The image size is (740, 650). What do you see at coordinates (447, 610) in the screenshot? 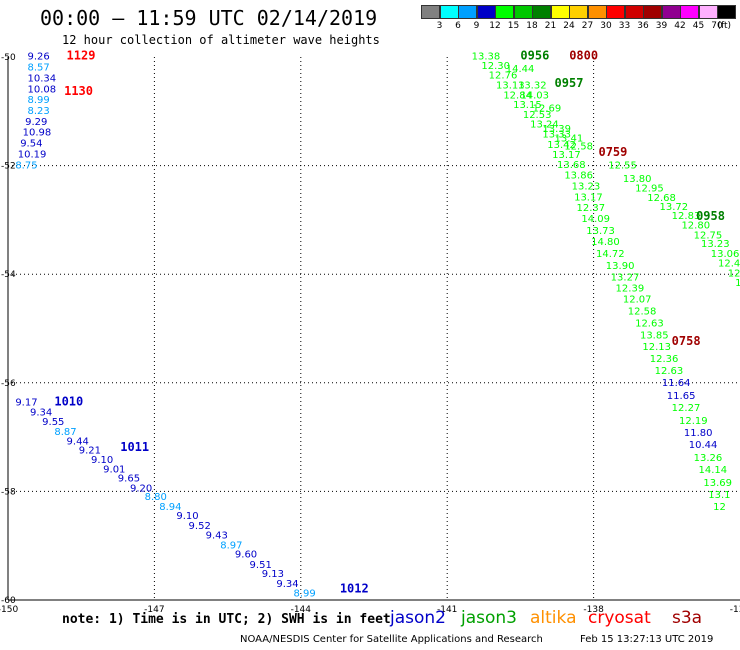
I see `lon-tick-label: -141` at bounding box center [447, 610].